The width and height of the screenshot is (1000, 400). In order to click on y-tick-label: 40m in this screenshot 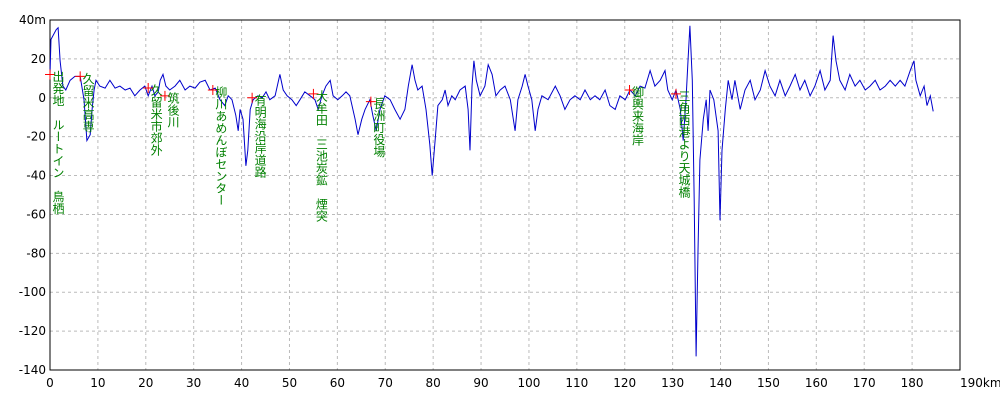, I will do `click(32, 20)`.